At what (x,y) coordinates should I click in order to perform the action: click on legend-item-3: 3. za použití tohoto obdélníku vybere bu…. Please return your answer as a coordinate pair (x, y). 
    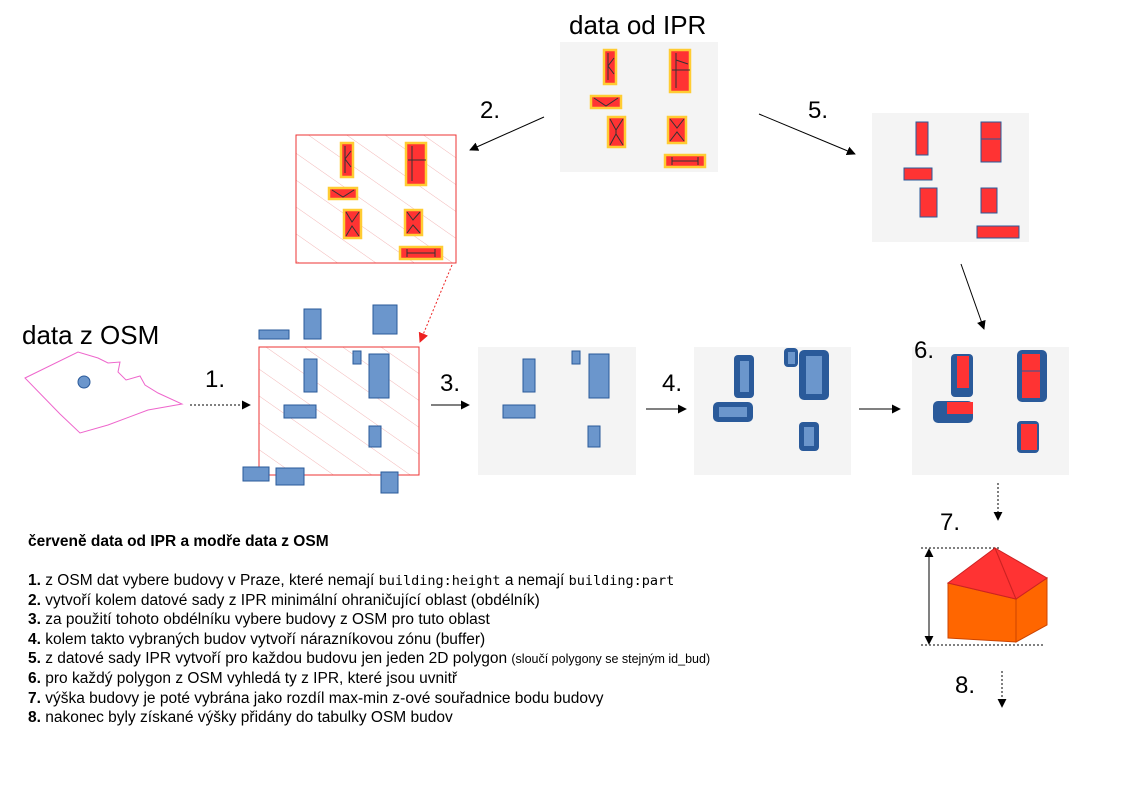
    Looking at the image, I should click on (369, 620).